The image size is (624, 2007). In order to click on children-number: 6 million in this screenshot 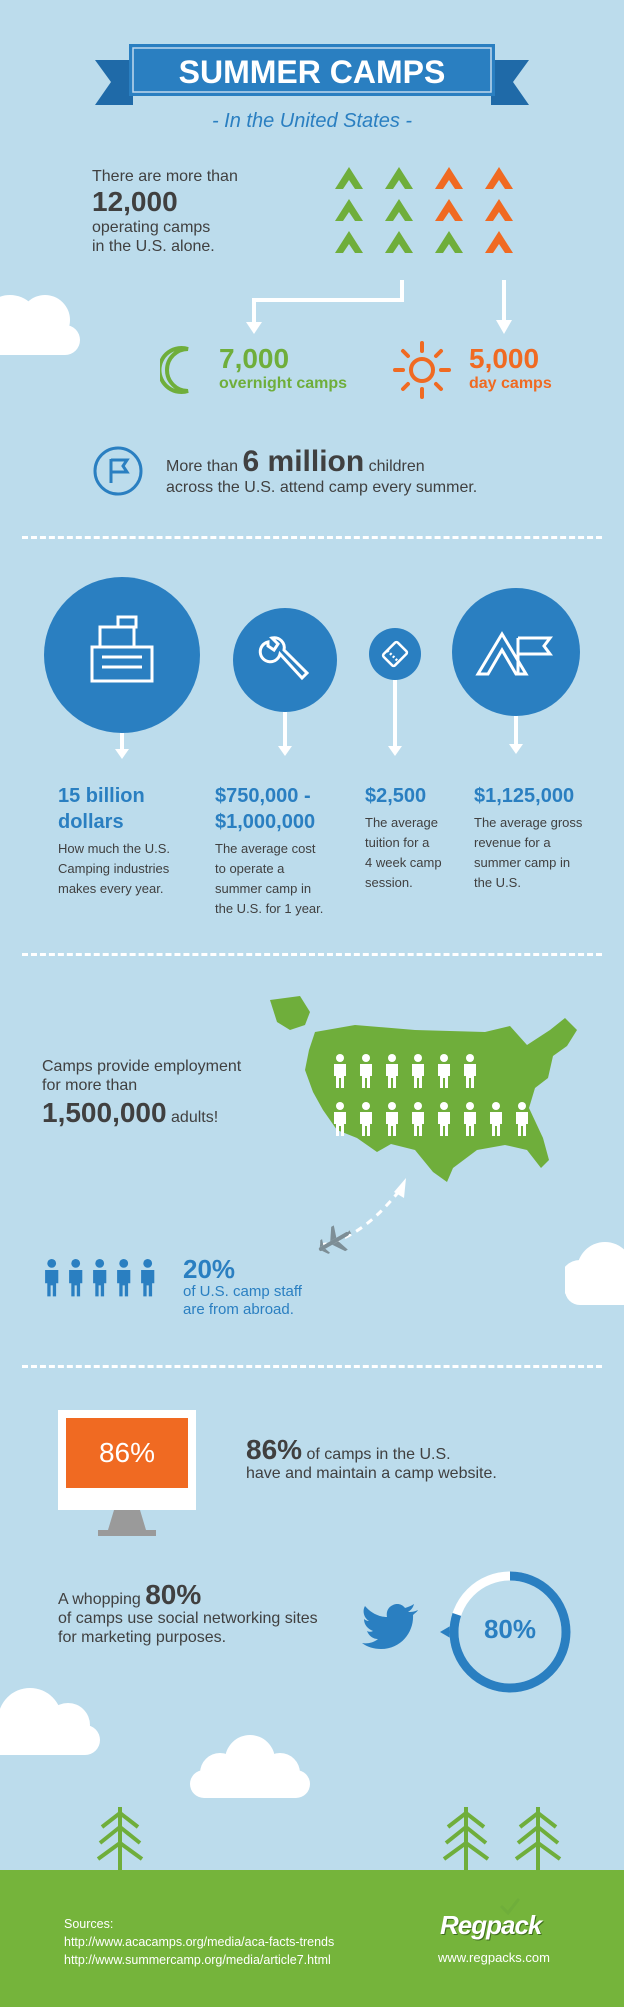, I will do `click(303, 461)`.